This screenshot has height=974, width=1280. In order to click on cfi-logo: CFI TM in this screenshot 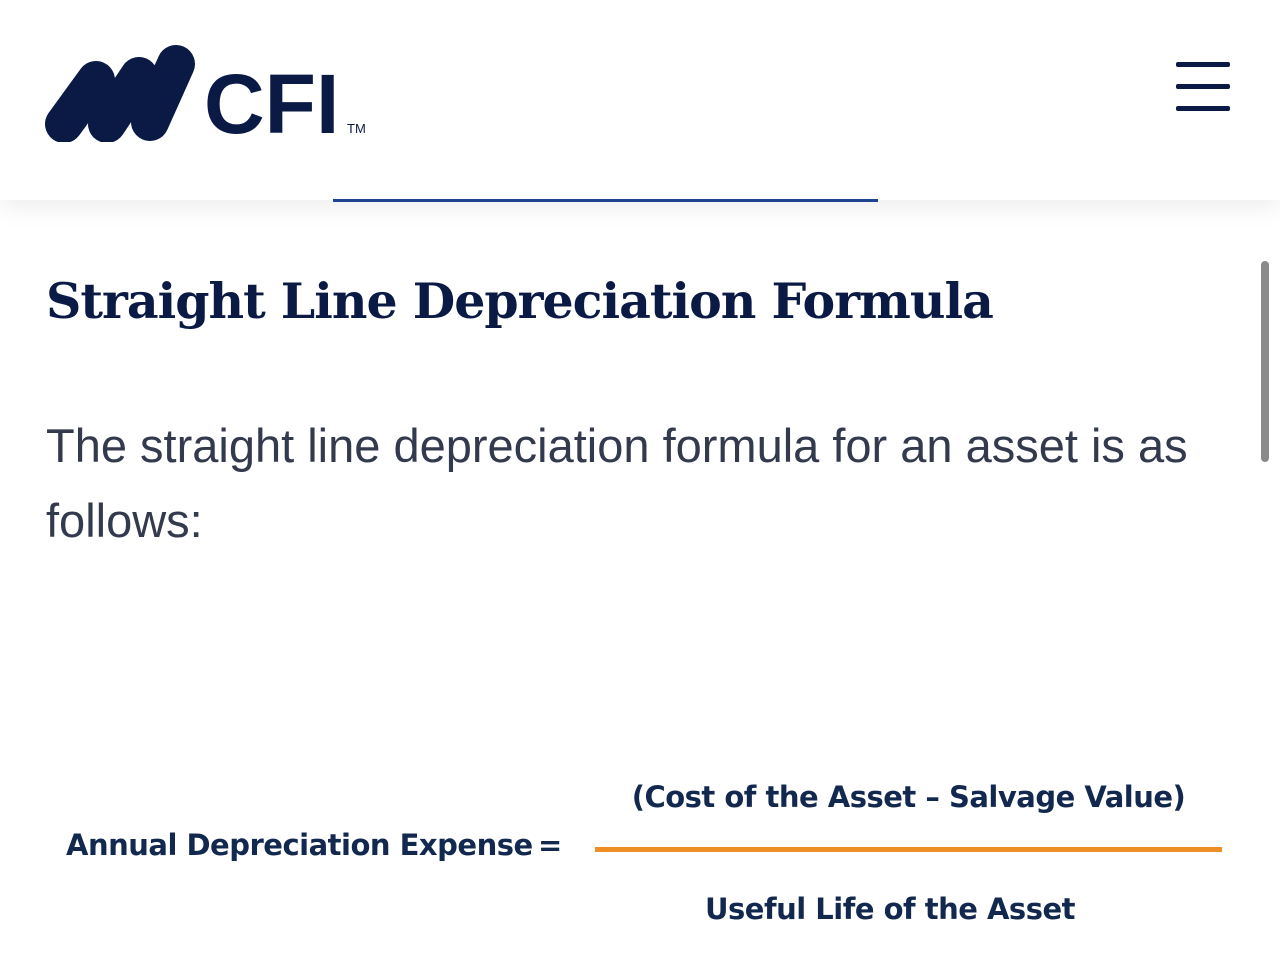, I will do `click(209, 92)`.